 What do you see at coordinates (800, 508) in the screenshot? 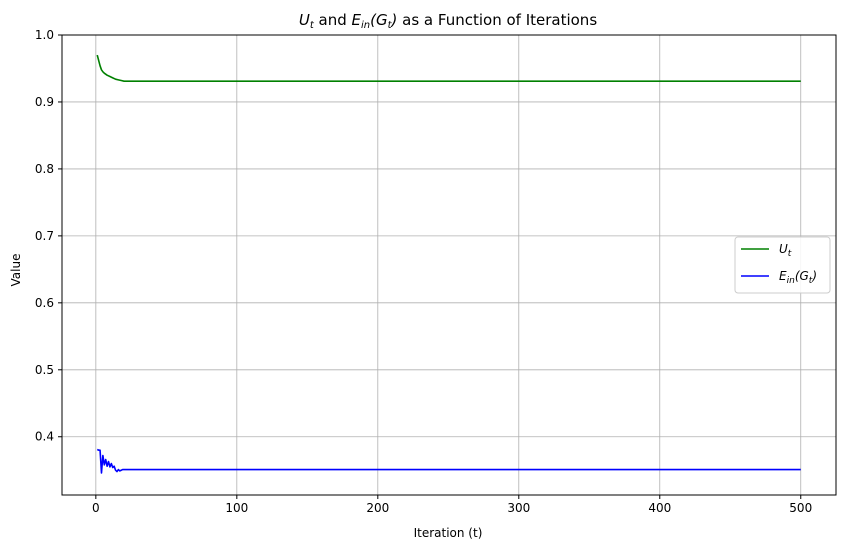
I see `x-tick-label: 500` at bounding box center [800, 508].